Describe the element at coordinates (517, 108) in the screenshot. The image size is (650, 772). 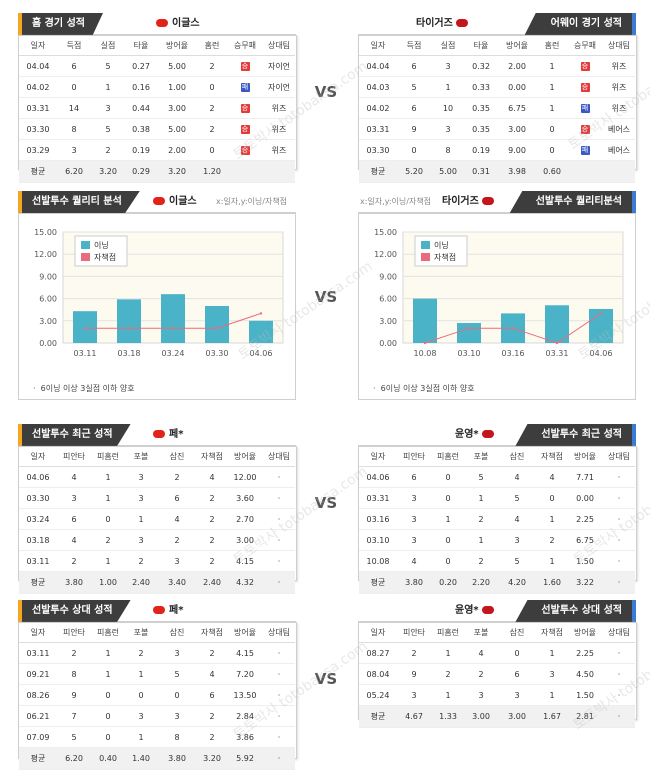
I see `table-cell: 6.75` at that location.